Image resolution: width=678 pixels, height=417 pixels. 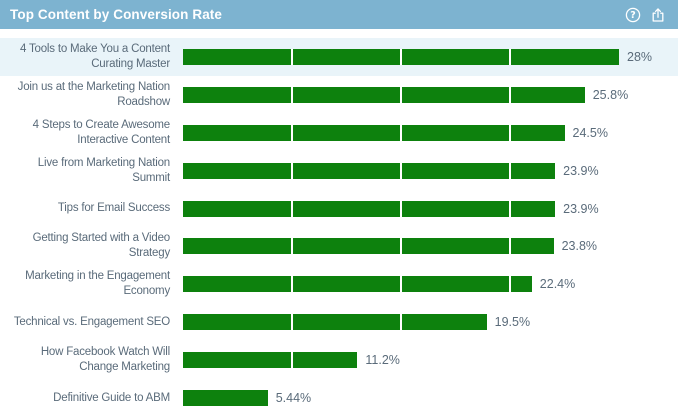 I want to click on value-label: 23.8%, so click(x=579, y=246).